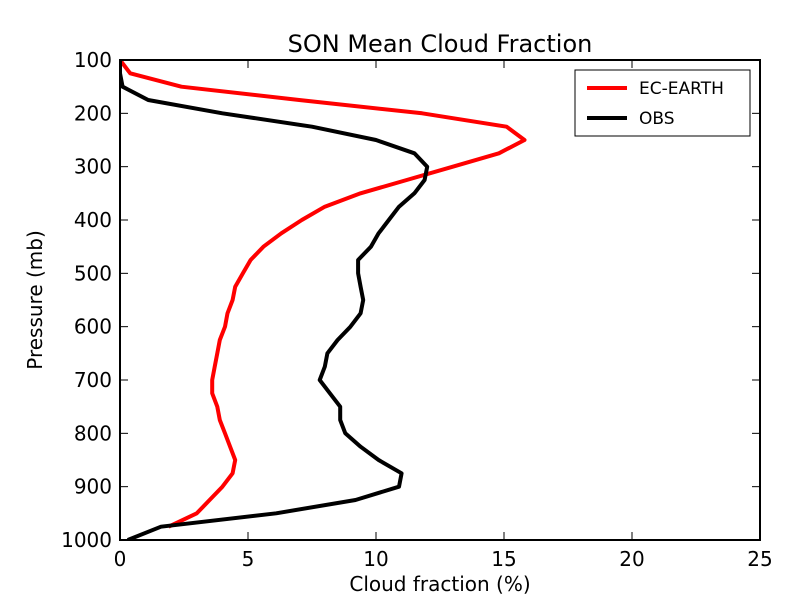 The width and height of the screenshot is (800, 600). What do you see at coordinates (248, 559) in the screenshot?
I see `x-tick-label: 5` at bounding box center [248, 559].